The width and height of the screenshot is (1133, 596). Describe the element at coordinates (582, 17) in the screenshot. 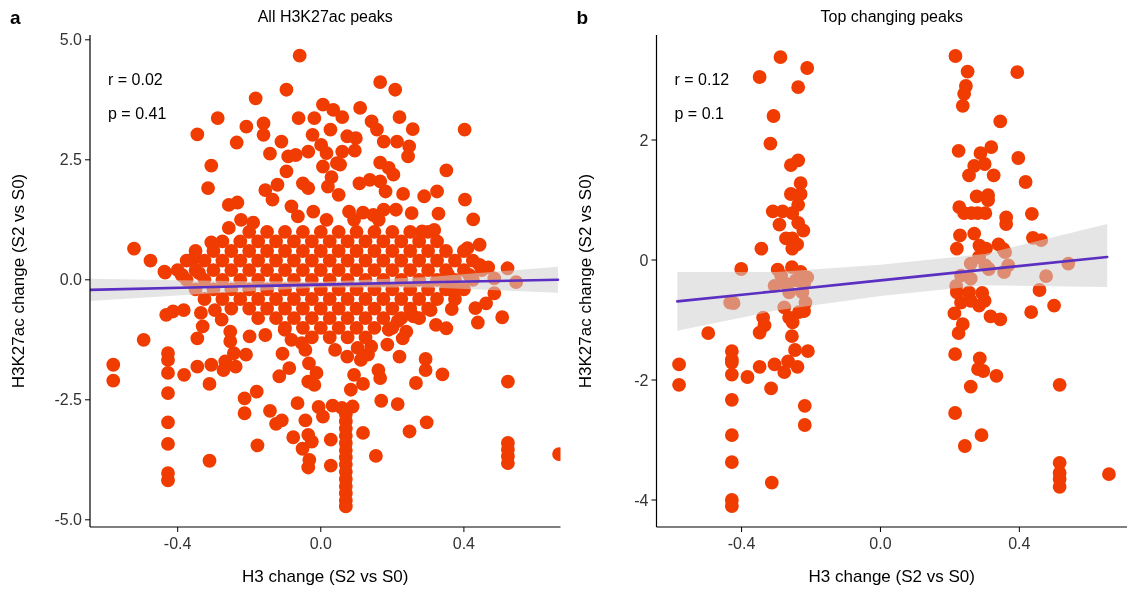

I see `text: b` at that location.